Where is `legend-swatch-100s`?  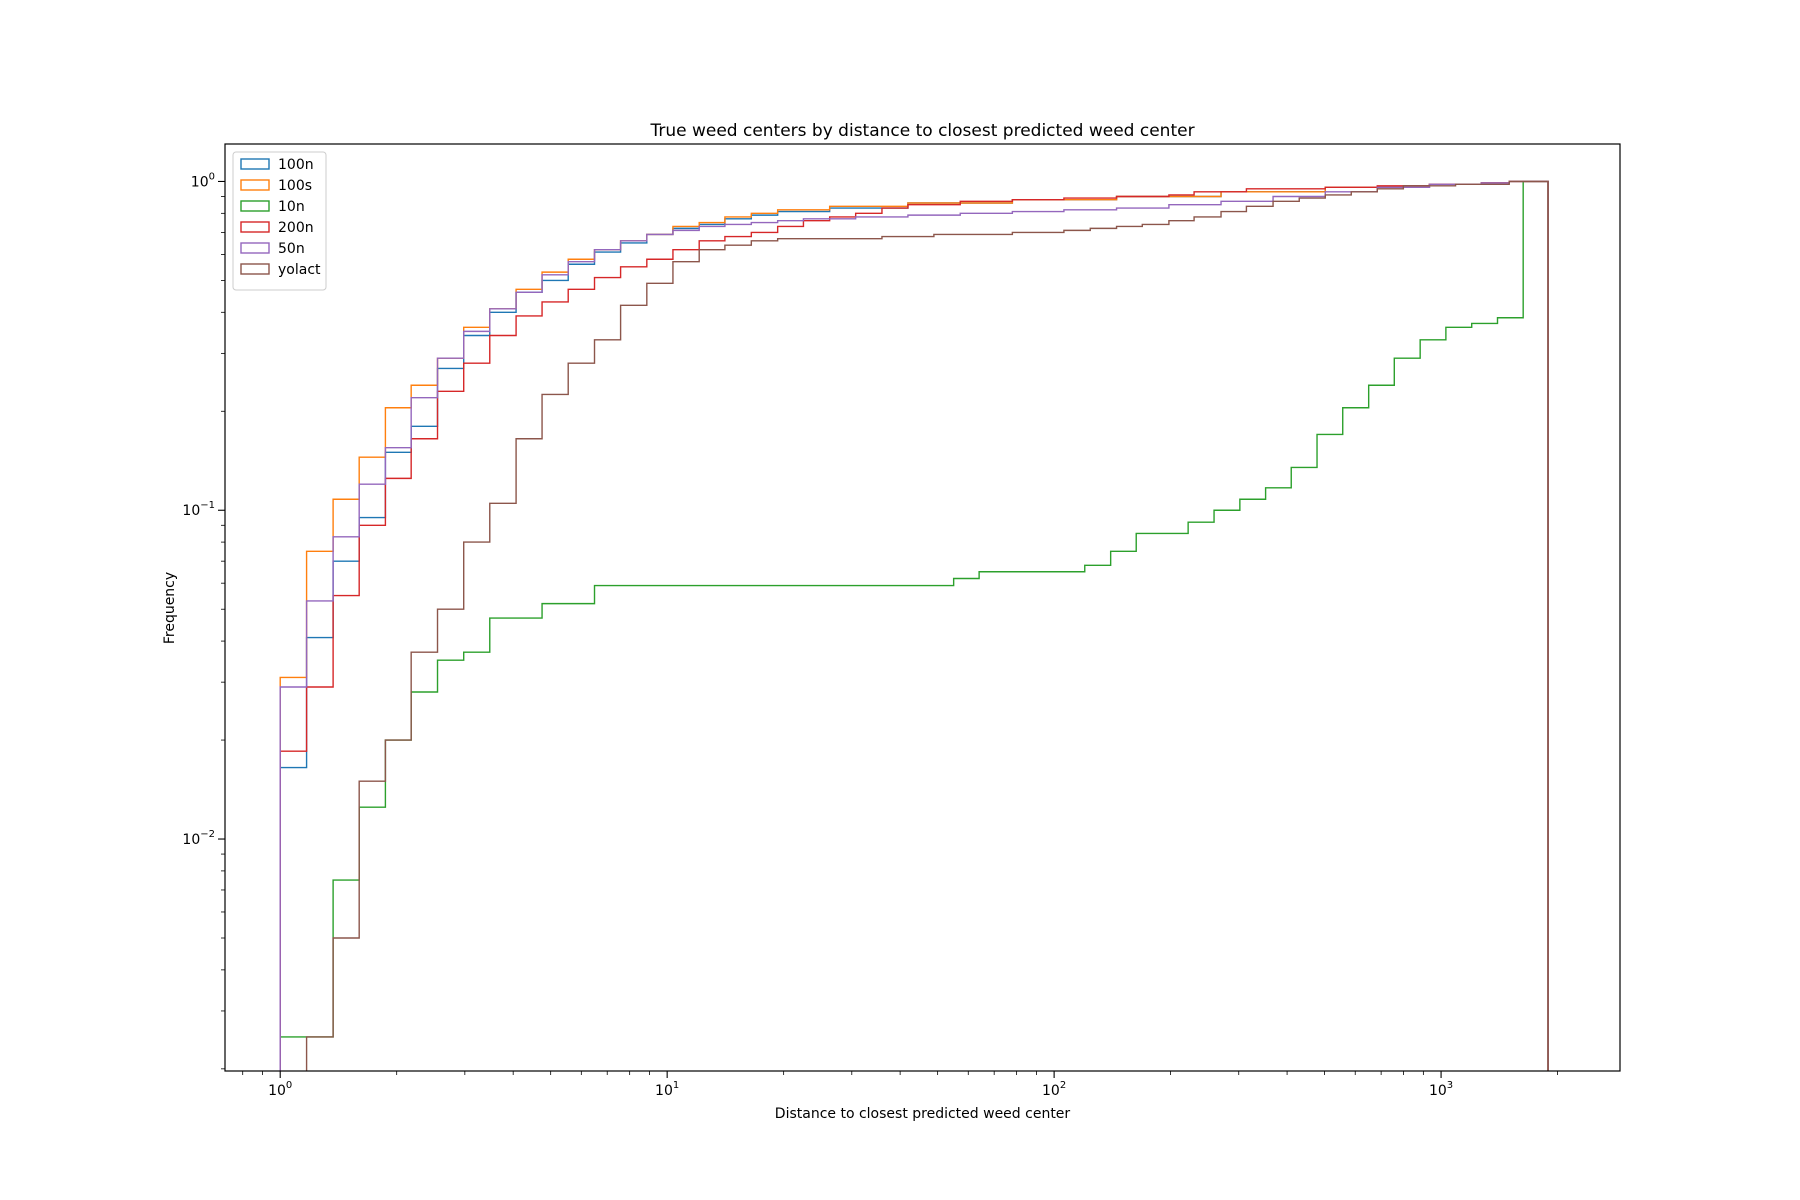
legend-swatch-100s is located at coordinates (255, 185).